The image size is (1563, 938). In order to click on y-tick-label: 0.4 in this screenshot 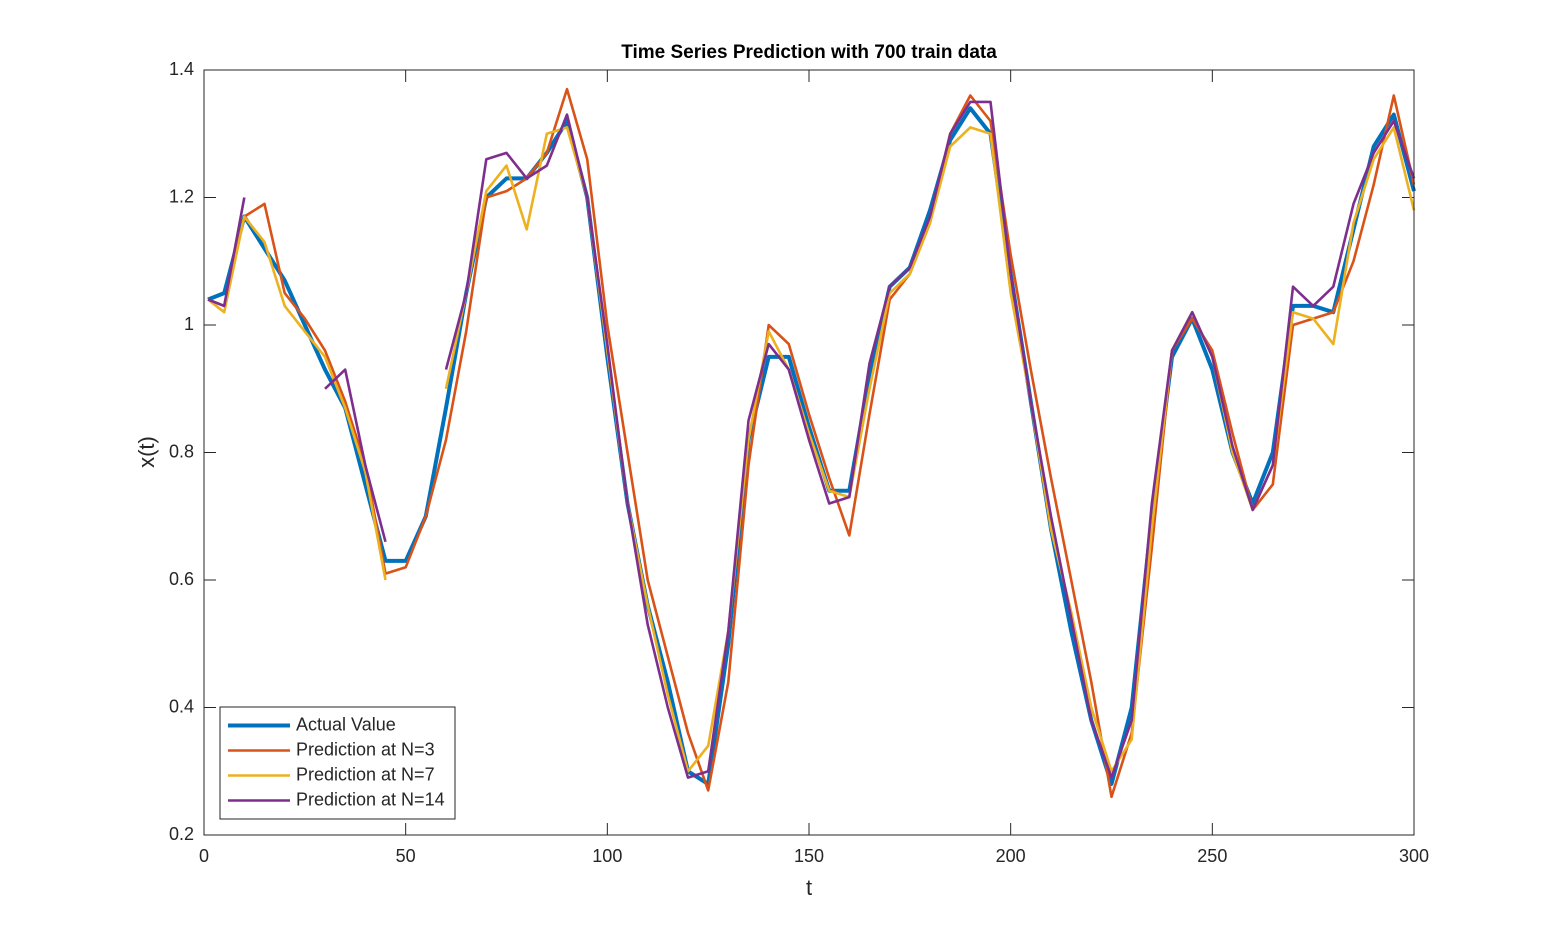, I will do `click(181, 706)`.